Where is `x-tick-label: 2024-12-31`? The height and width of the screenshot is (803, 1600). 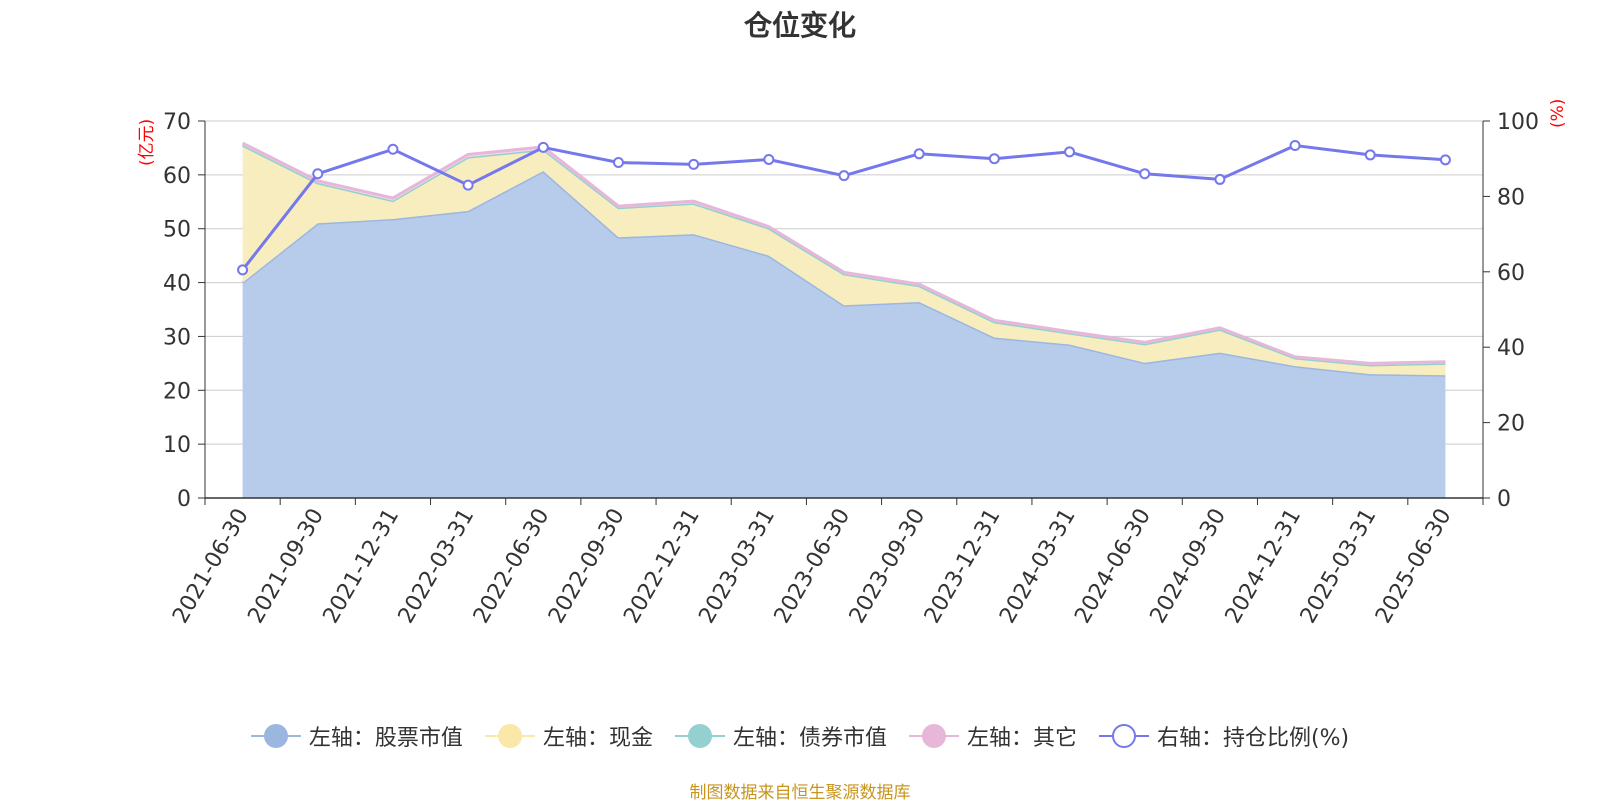 x-tick-label: 2024-12-31 is located at coordinates (1264, 566).